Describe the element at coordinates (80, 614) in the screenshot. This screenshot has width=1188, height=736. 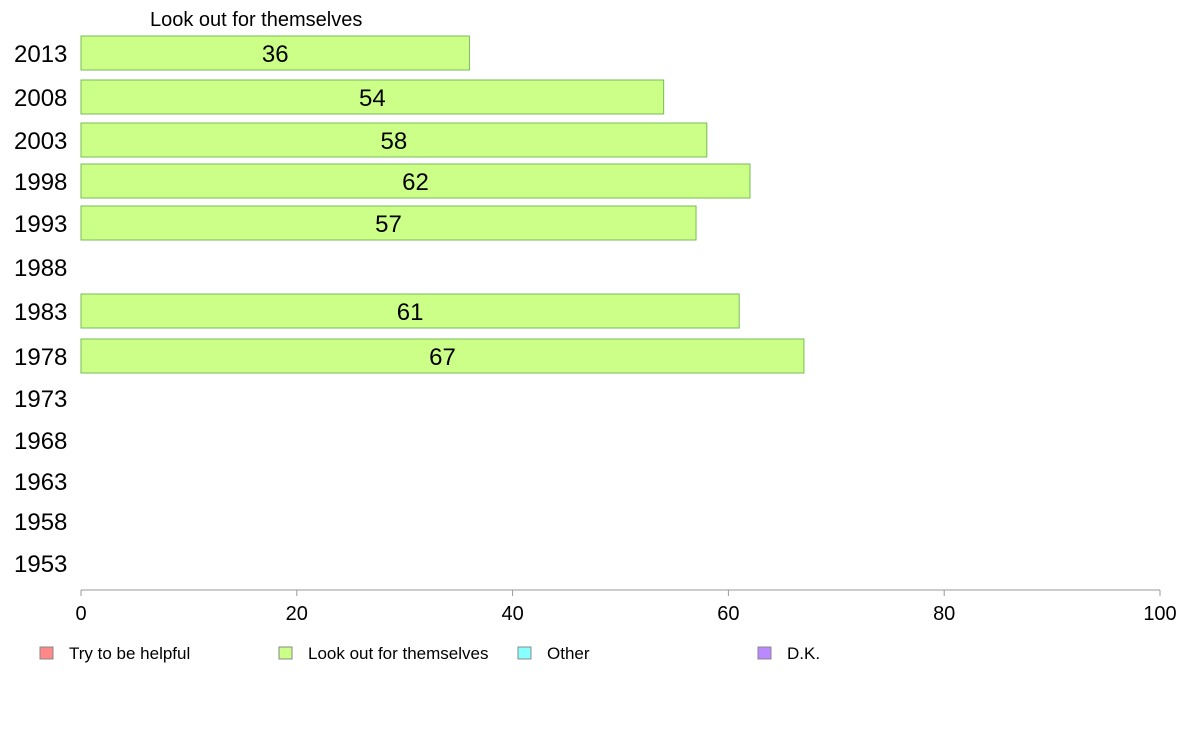
I see `x-tick-label-0: 0` at that location.